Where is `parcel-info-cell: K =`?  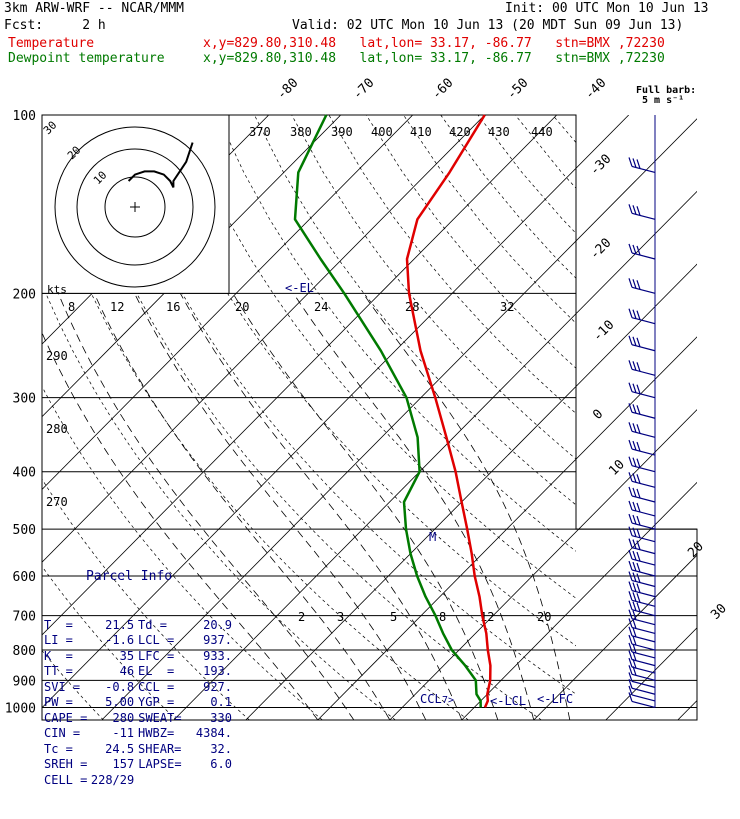 parcel-info-cell: K = is located at coordinates (65, 657).